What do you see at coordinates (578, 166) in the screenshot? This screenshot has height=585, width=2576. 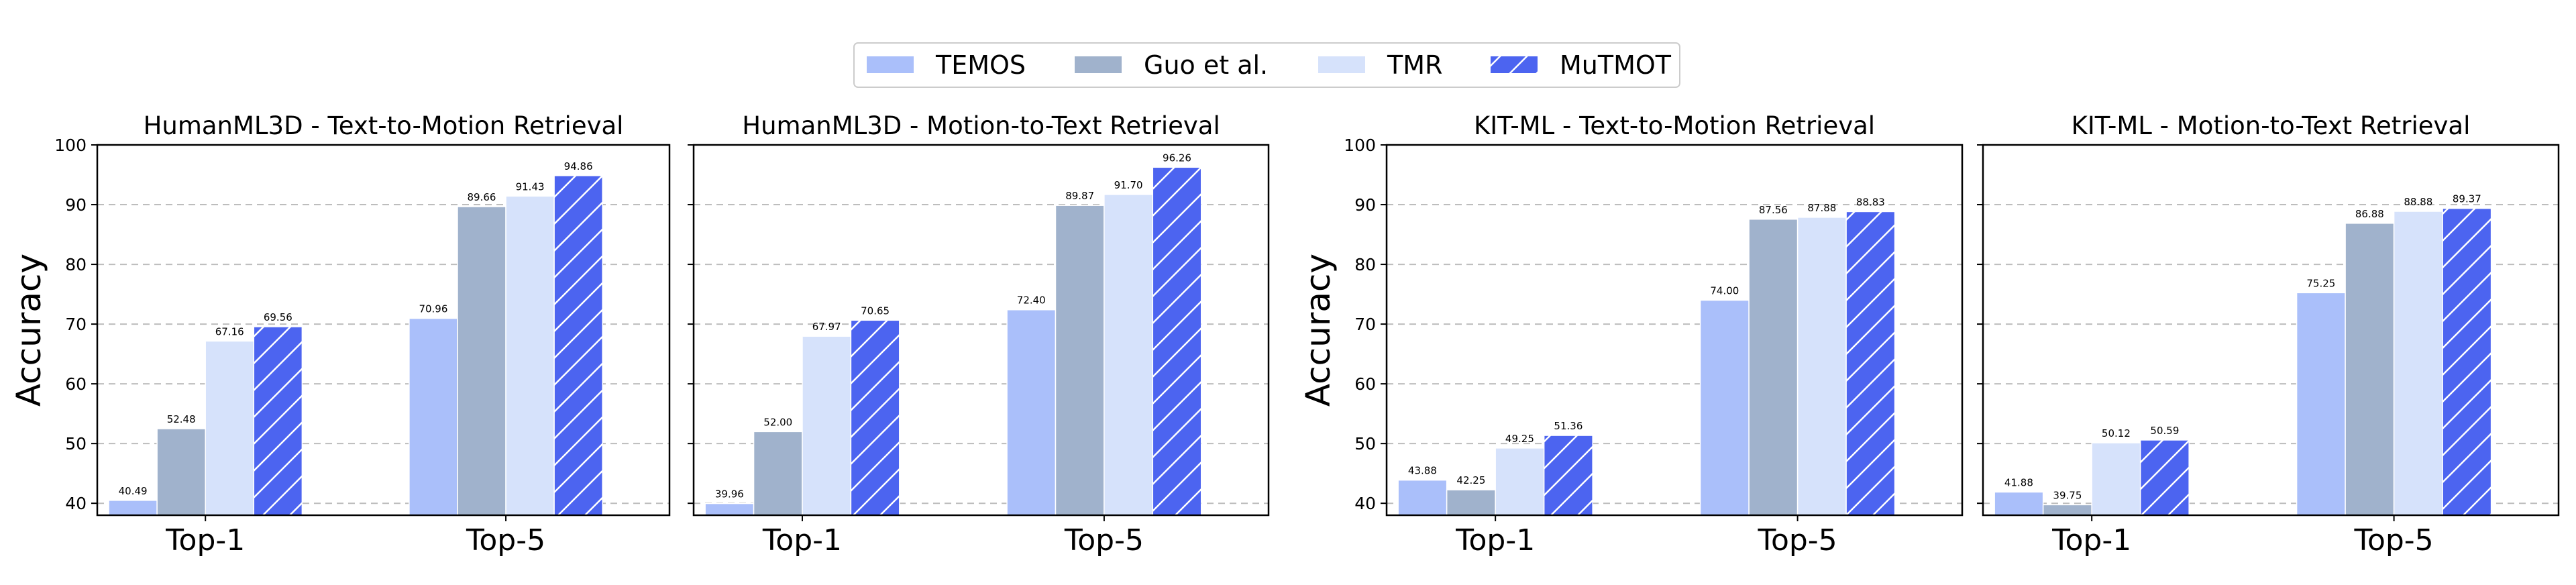 I see `data-label: 94.86` at bounding box center [578, 166].